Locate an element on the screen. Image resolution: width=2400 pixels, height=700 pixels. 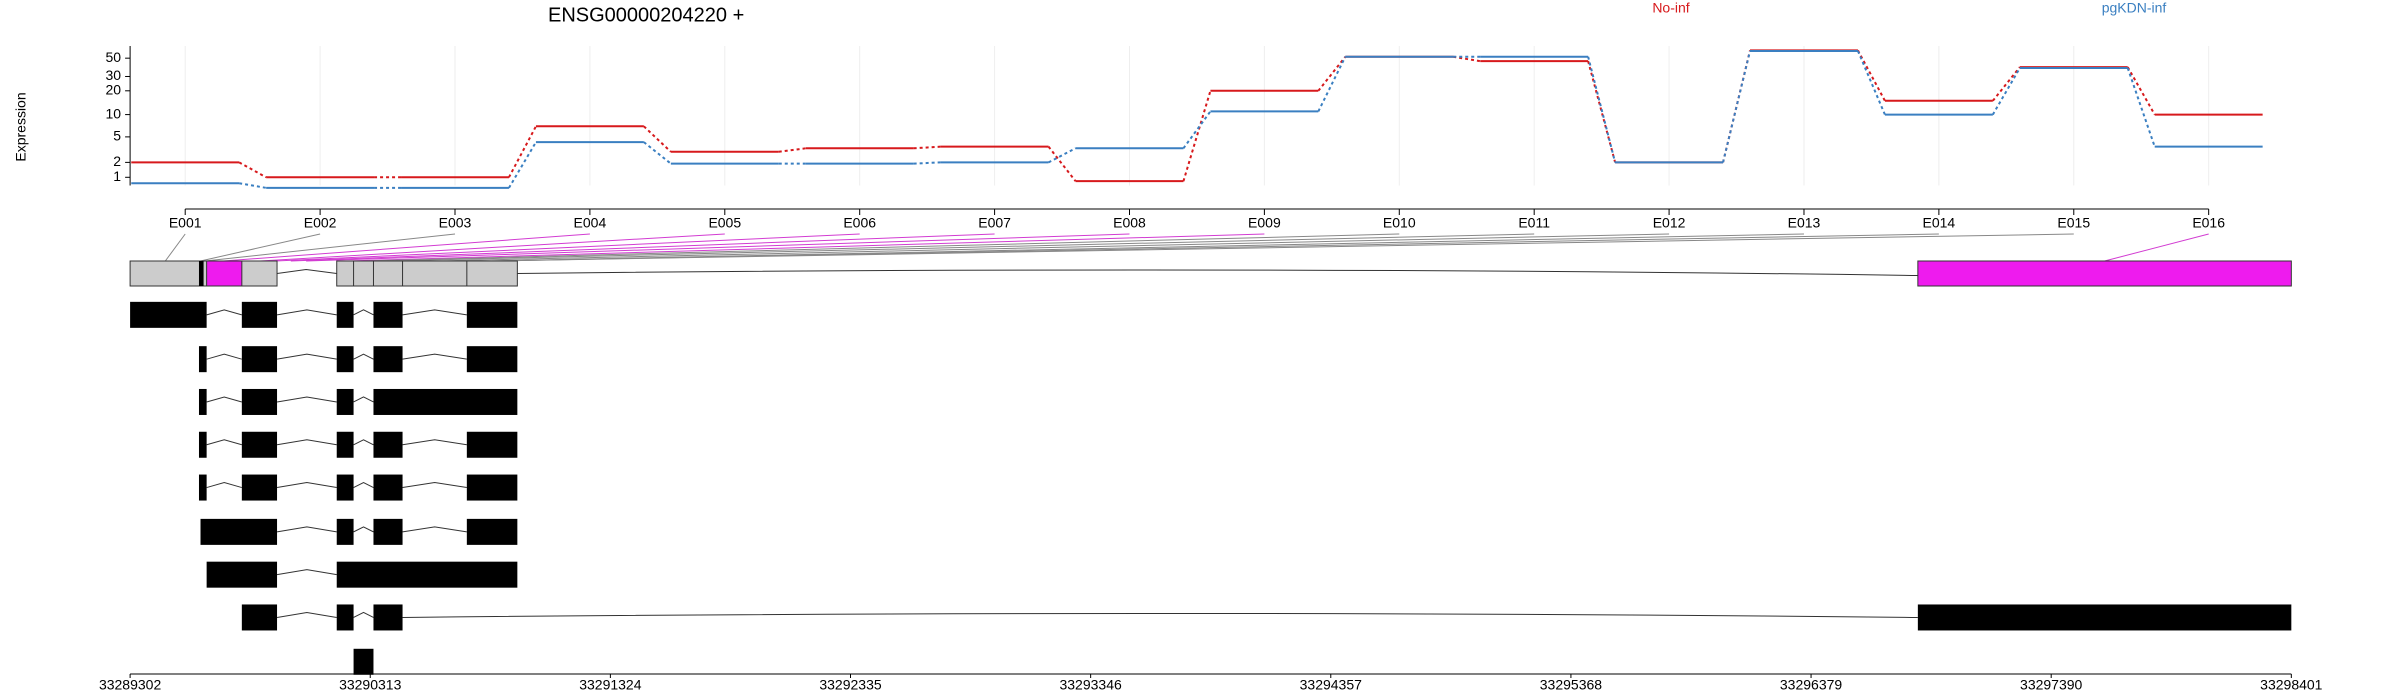
x-tick-label: E015 is located at coordinates (2073, 223).